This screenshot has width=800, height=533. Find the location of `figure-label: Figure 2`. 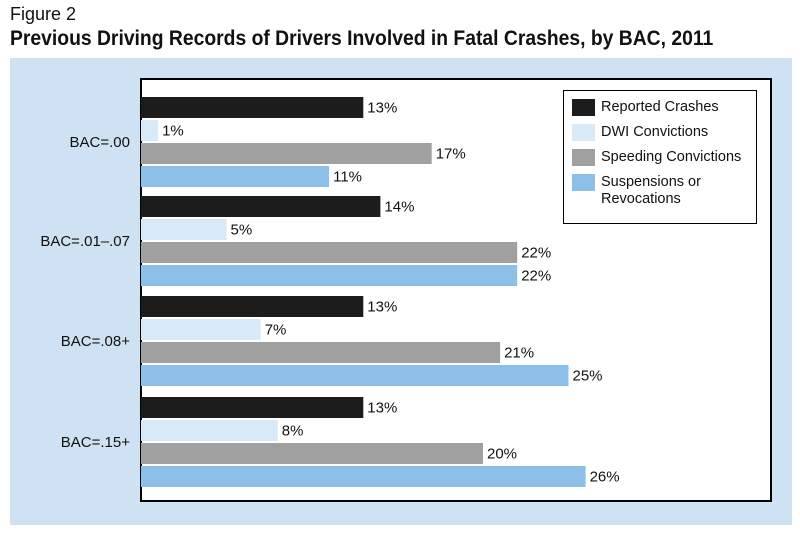

figure-label: Figure 2 is located at coordinates (43, 14).